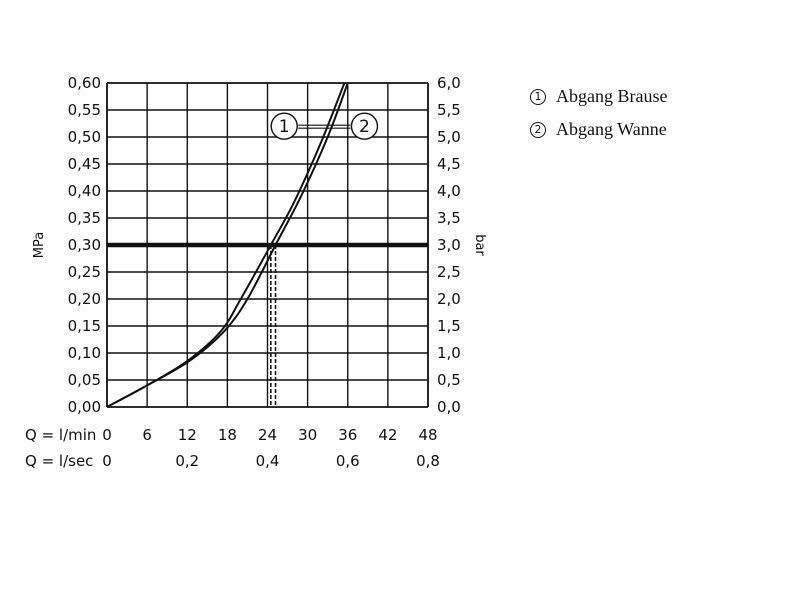  I want to click on y-tick-left-label: 0,20, so click(84, 299).